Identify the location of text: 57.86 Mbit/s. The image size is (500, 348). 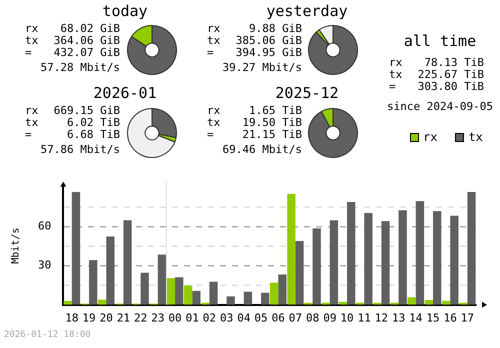
(80, 149).